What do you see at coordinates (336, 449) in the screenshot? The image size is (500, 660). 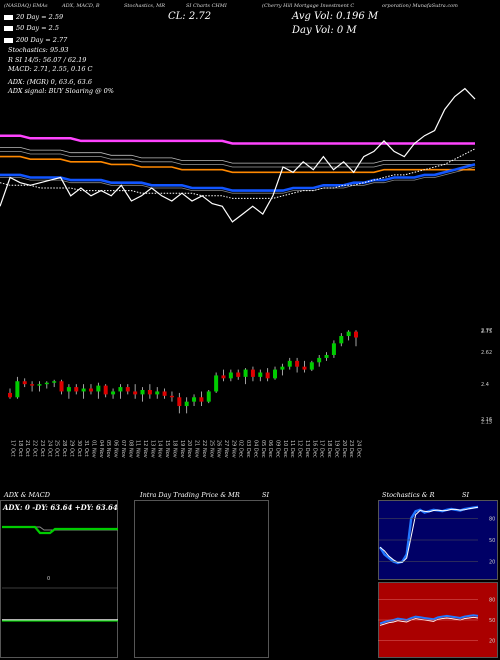 I see `date-tick-label: 19 Dec` at bounding box center [336, 449].